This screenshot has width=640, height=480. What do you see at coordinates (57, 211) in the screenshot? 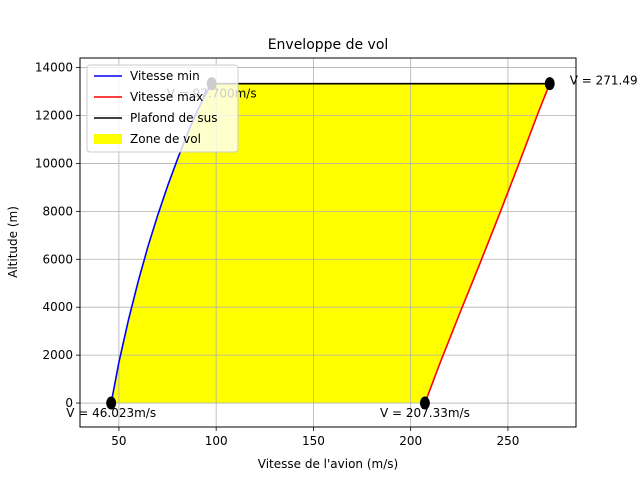
I see `y-tick-label-4: 8000` at bounding box center [57, 211].